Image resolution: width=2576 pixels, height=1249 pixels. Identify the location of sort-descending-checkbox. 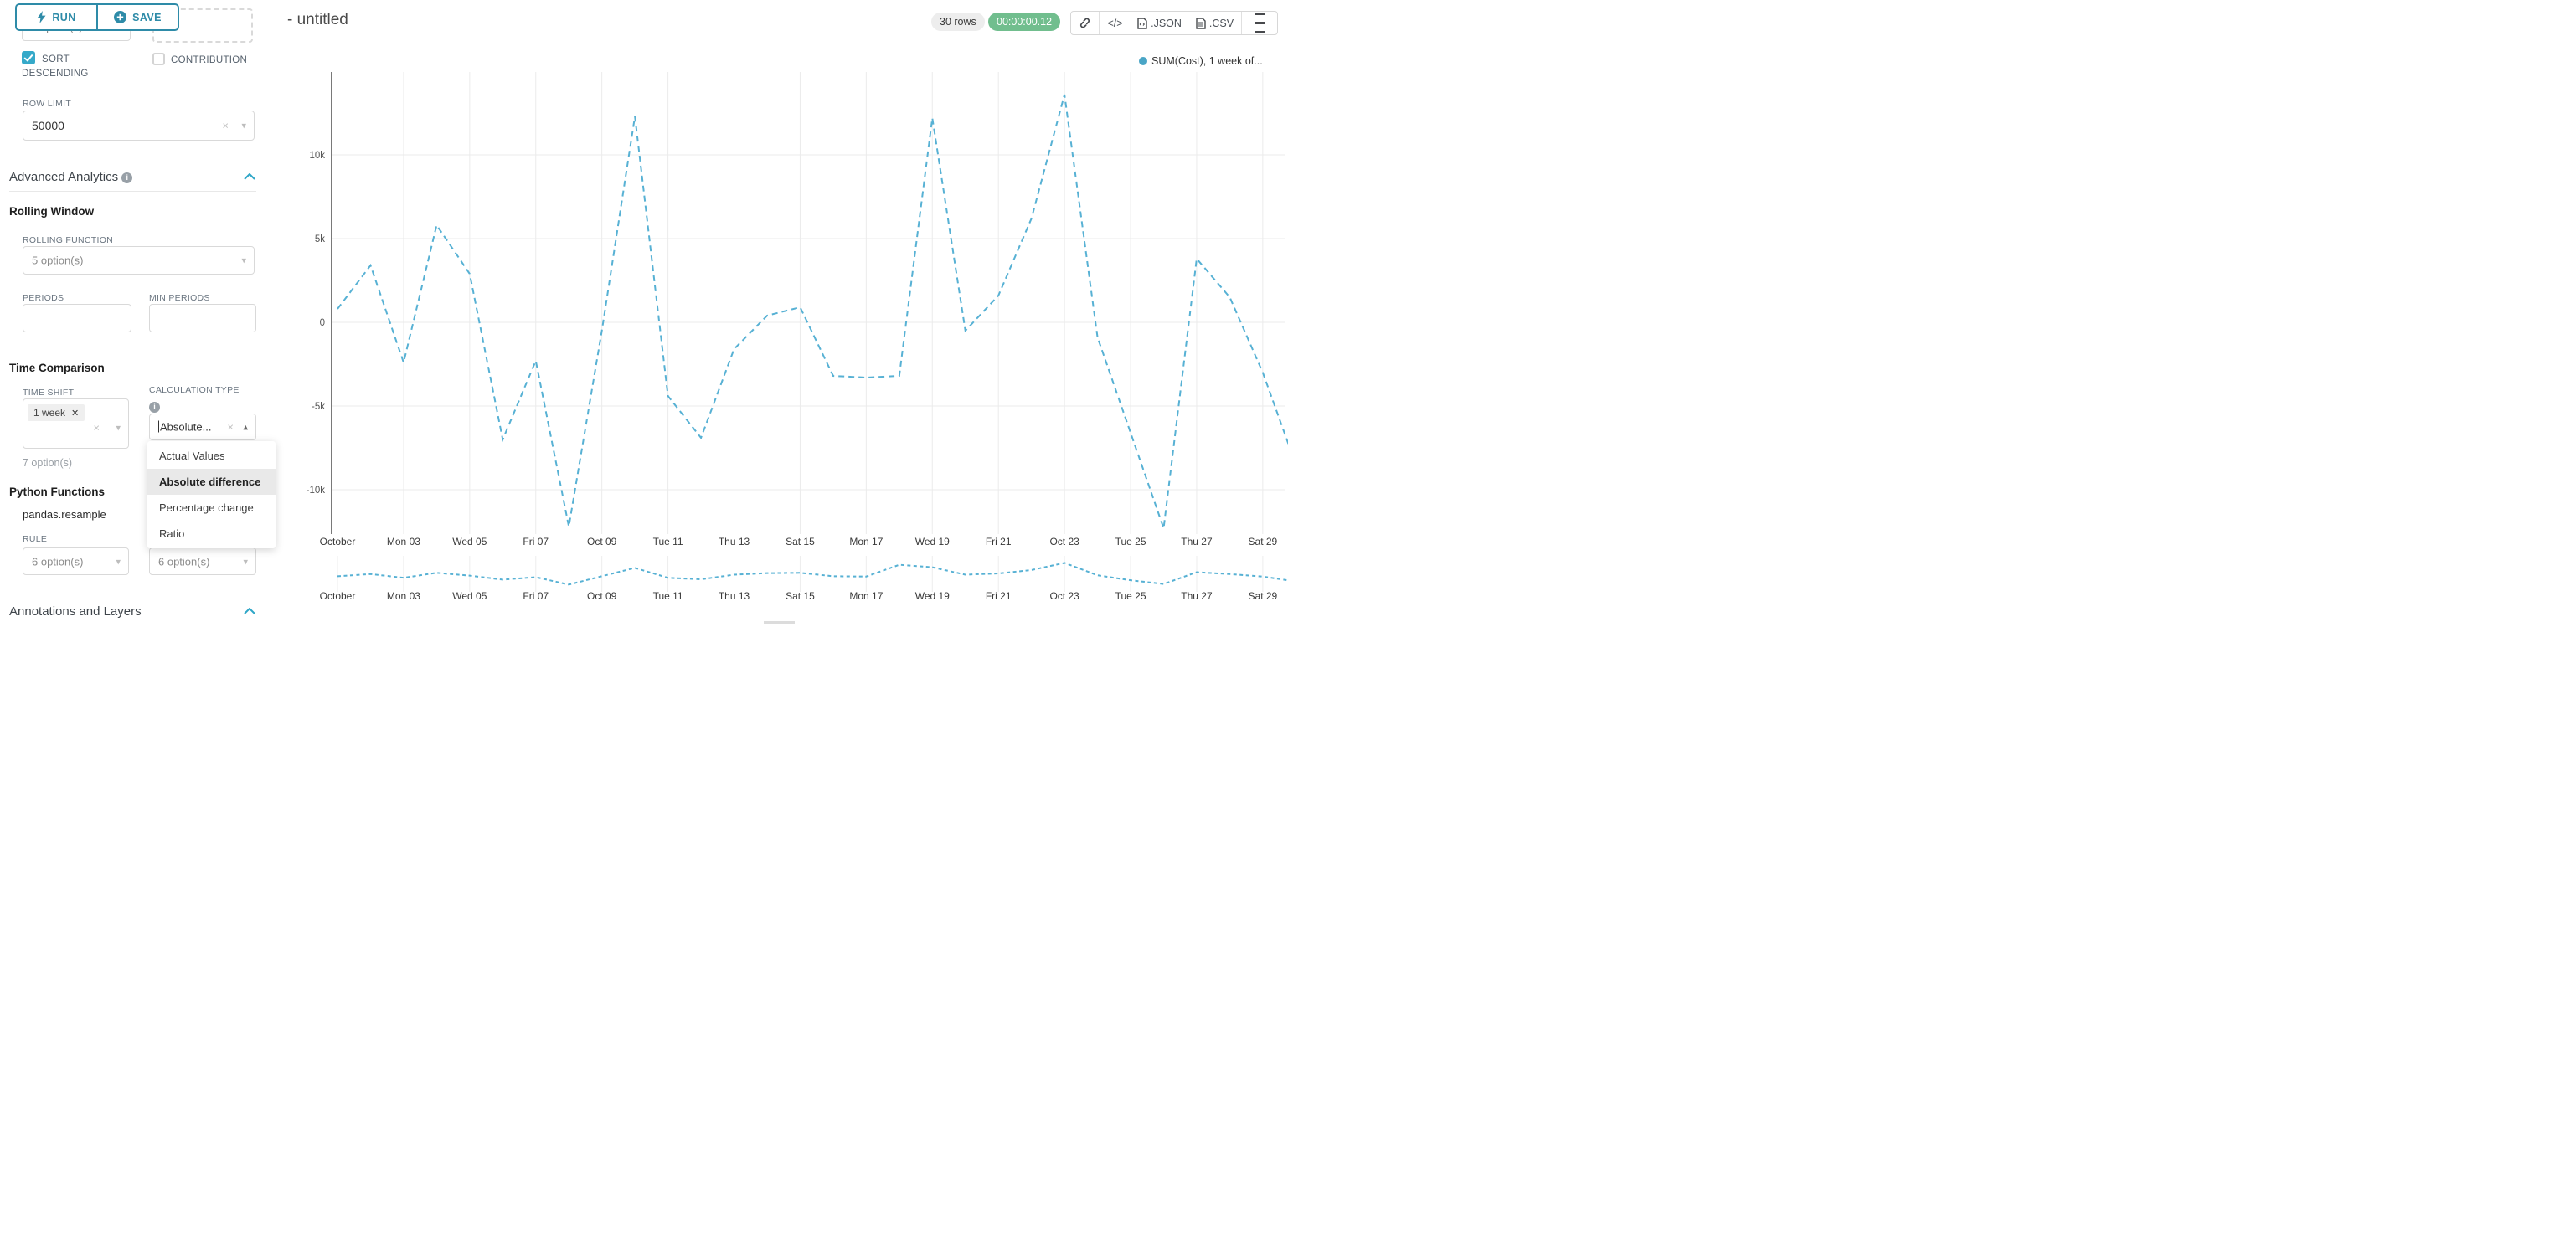
(29, 57).